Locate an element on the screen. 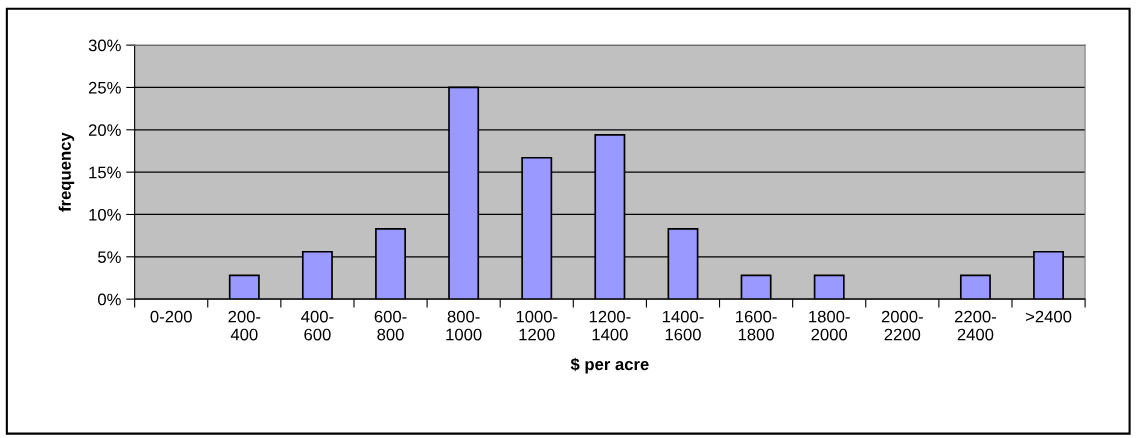  x-tick-label: 600- 800 is located at coordinates (390, 325).